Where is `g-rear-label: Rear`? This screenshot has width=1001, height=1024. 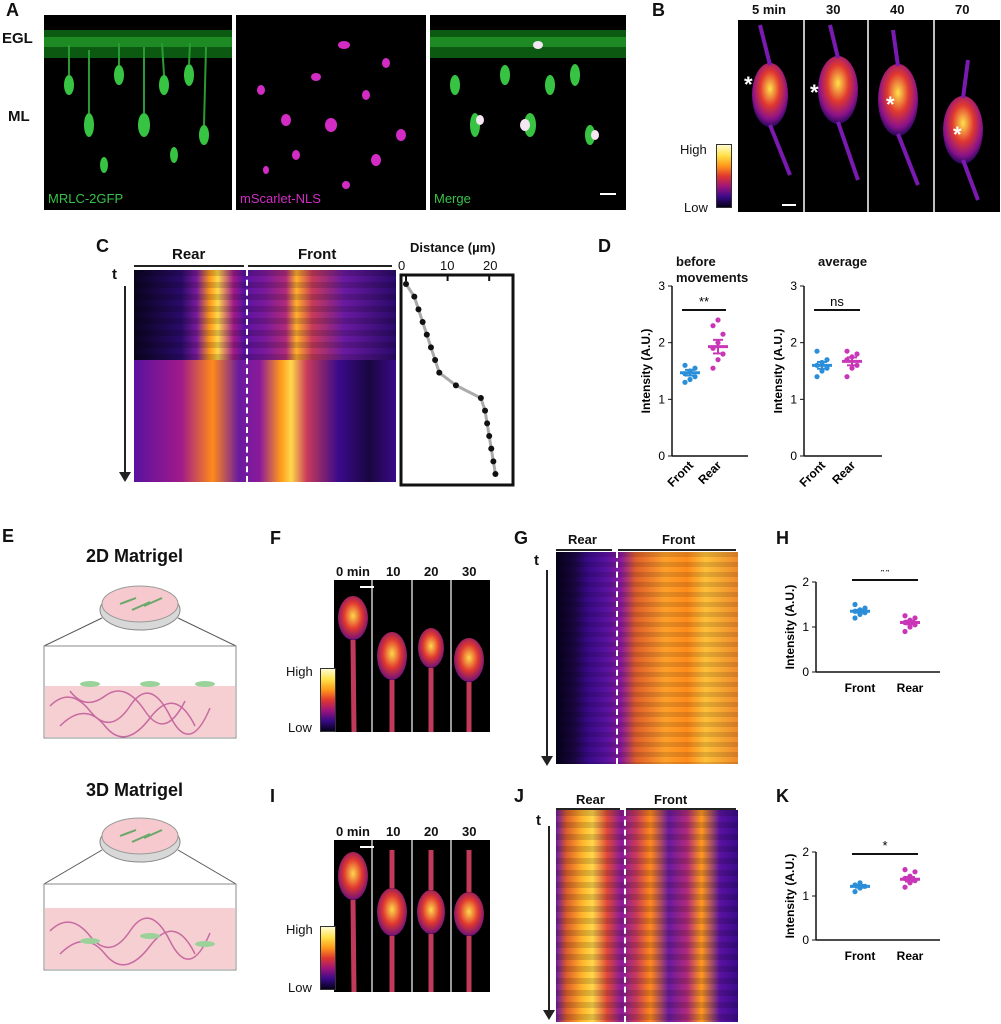
g-rear-label: Rear is located at coordinates (582, 539).